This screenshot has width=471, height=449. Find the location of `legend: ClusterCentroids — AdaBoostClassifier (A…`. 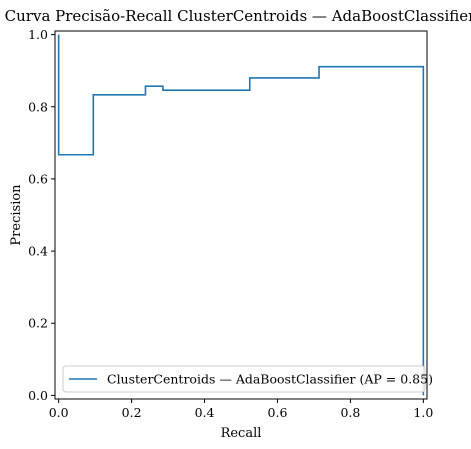

legend: ClusterCentroids — AdaBoostClassifier (A… is located at coordinates (247, 379).